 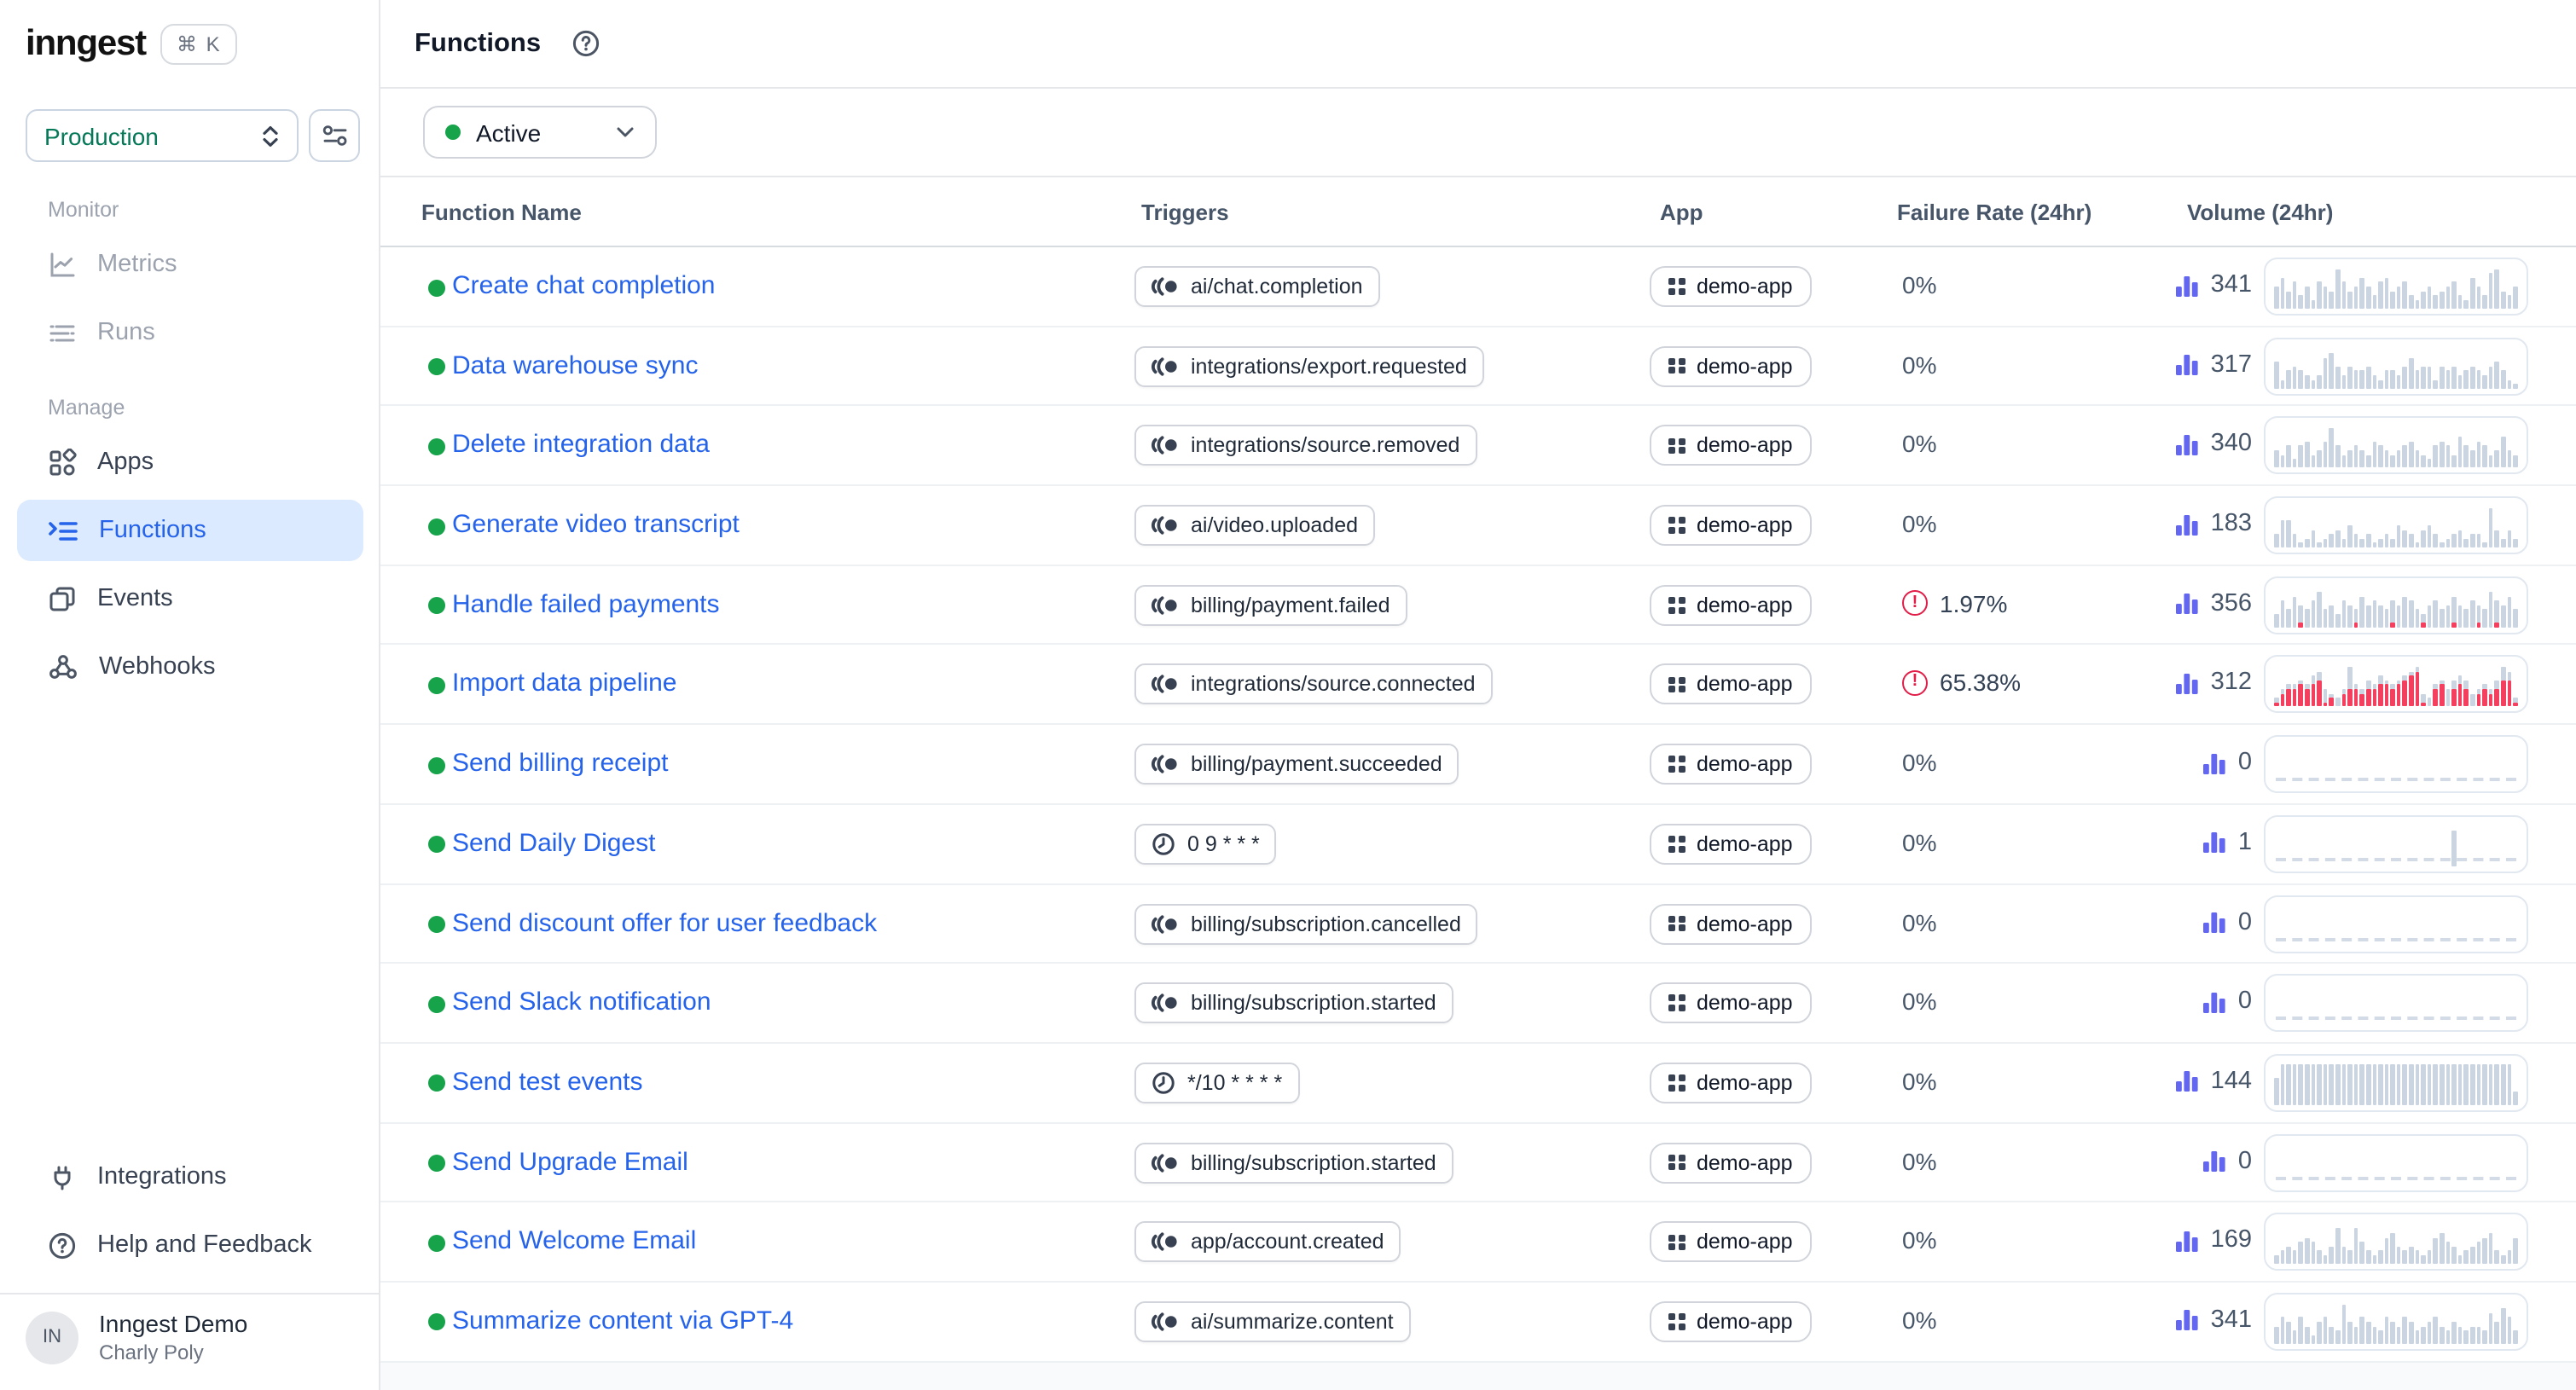 I want to click on function-name-link: Send discount offer for user feedback, so click(x=665, y=922).